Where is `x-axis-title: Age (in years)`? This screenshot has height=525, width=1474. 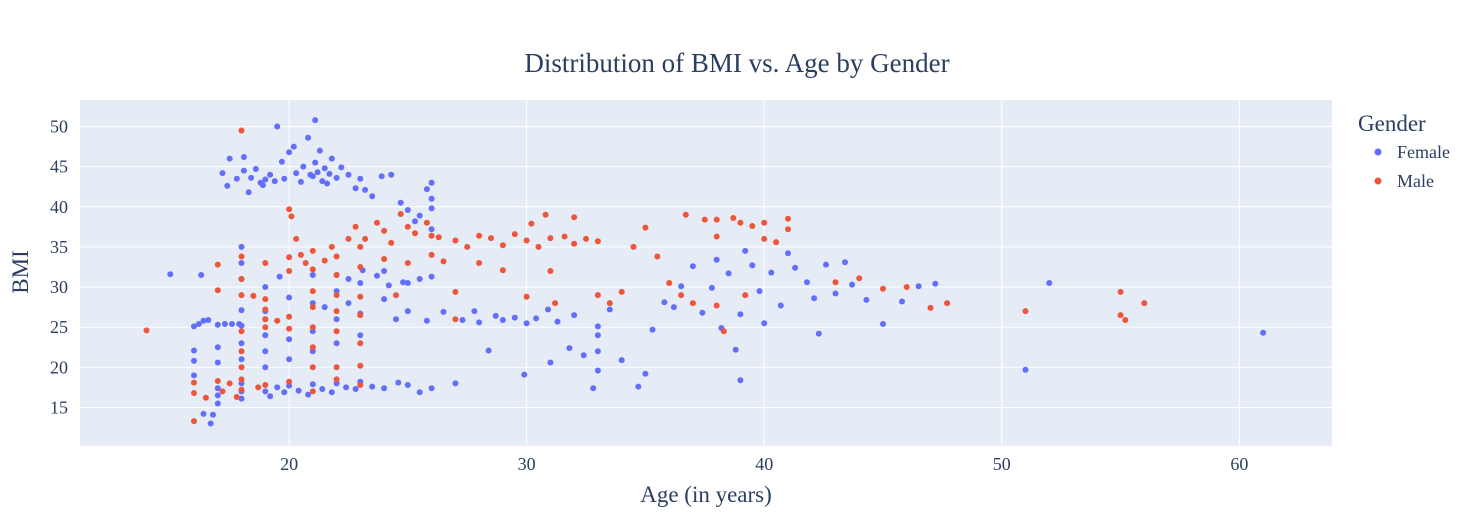
x-axis-title: Age (in years) is located at coordinates (706, 494).